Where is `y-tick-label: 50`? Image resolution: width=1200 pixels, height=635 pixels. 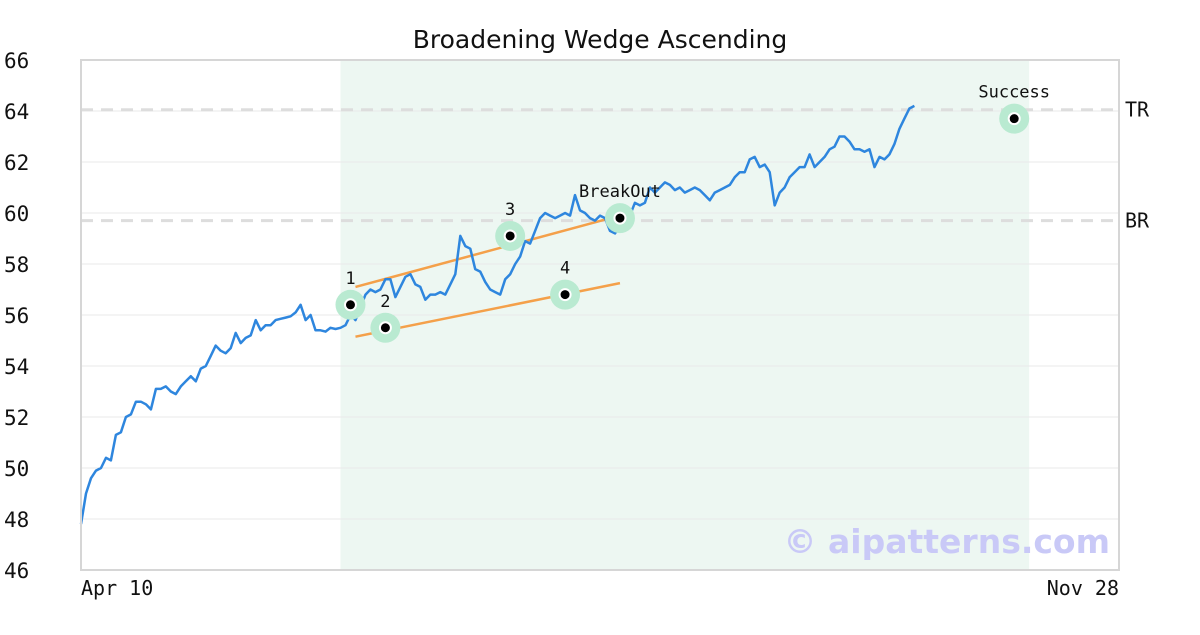
y-tick-label: 50 is located at coordinates (16, 469).